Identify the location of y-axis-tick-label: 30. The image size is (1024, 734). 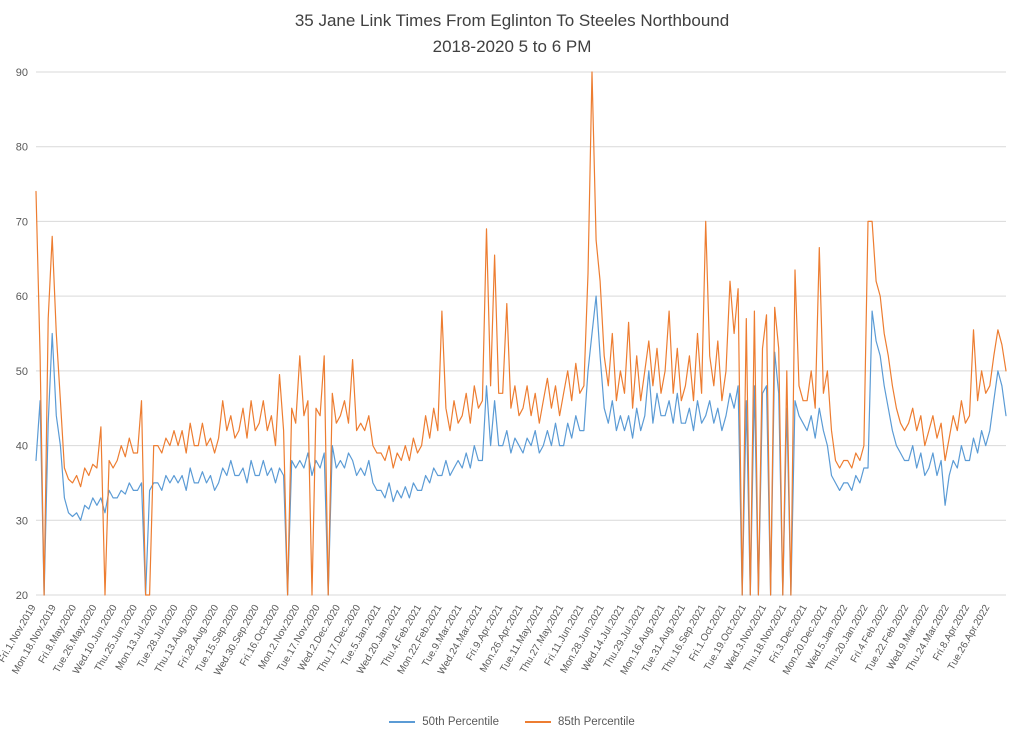
(22, 521).